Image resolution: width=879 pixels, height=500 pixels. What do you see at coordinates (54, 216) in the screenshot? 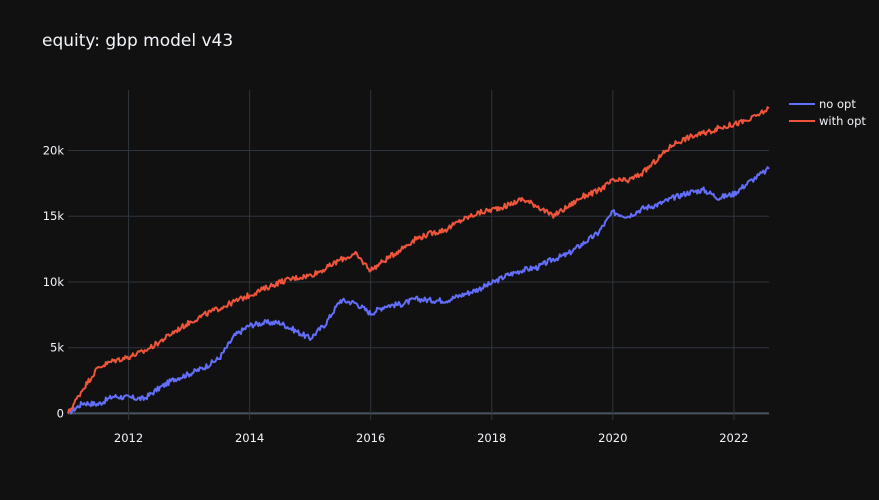
I see `y-tick-label: 15k` at bounding box center [54, 216].